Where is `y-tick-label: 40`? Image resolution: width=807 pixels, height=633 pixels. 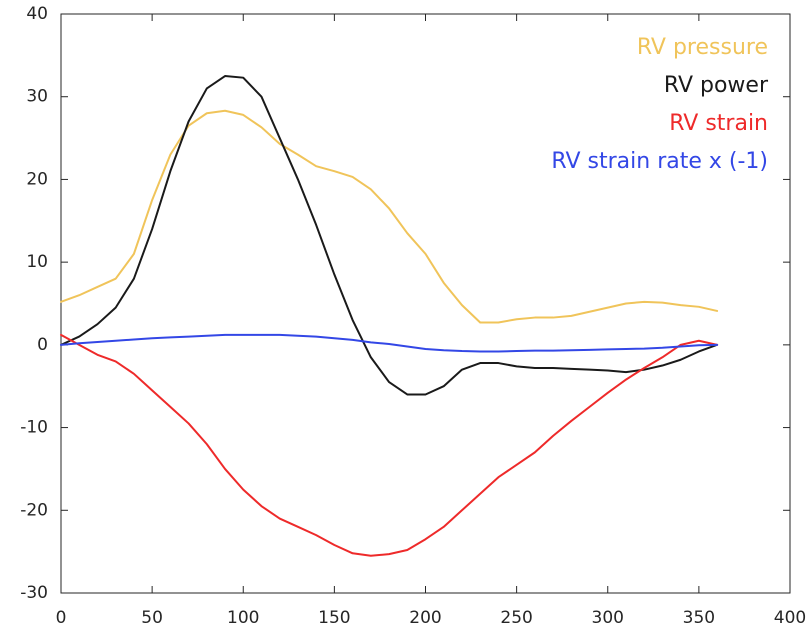
y-tick-label: 40 is located at coordinates (37, 14).